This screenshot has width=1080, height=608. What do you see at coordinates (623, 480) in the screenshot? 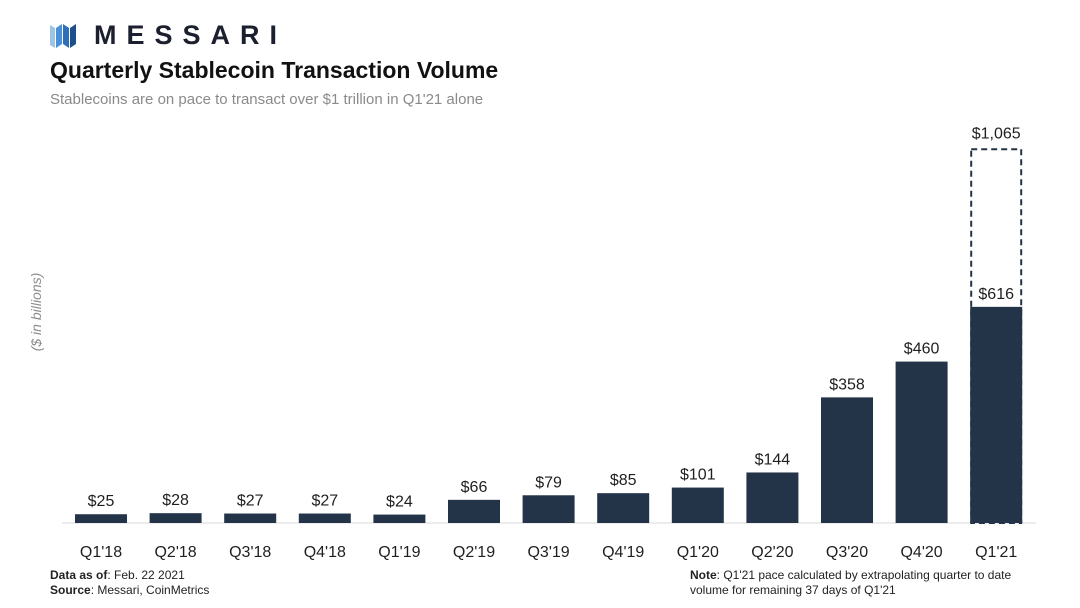
I see `data-label: $85` at bounding box center [623, 480].